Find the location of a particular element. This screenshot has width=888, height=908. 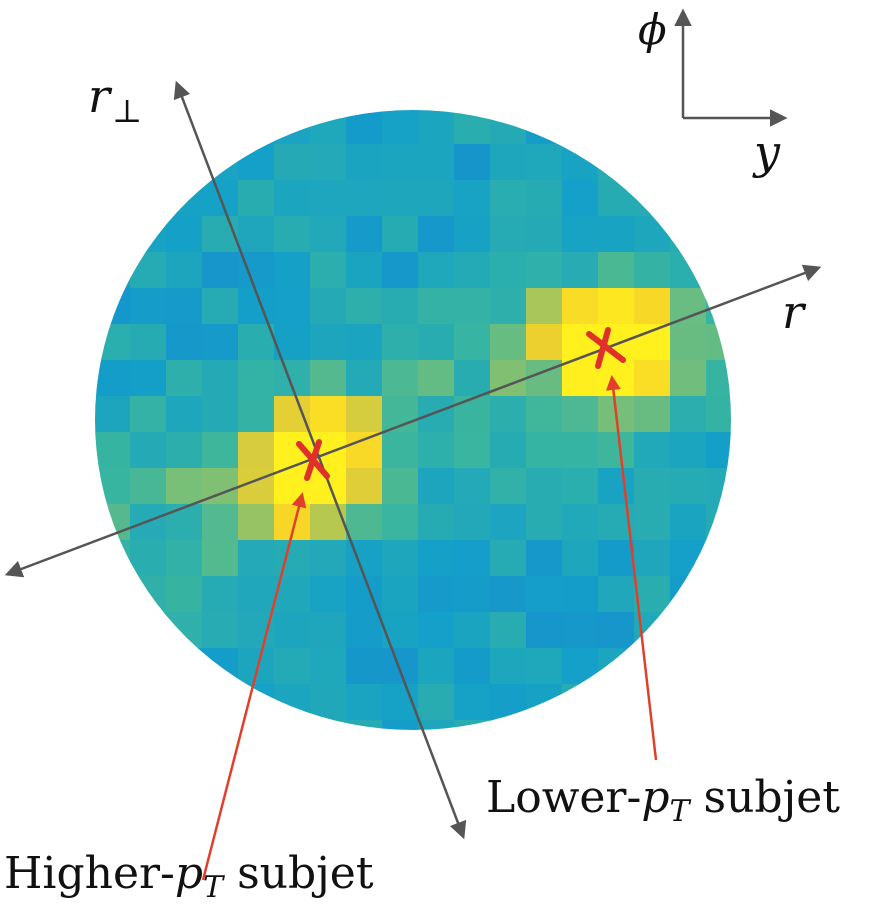

higher-pt-annotation-arrow is located at coordinates (254, 686).